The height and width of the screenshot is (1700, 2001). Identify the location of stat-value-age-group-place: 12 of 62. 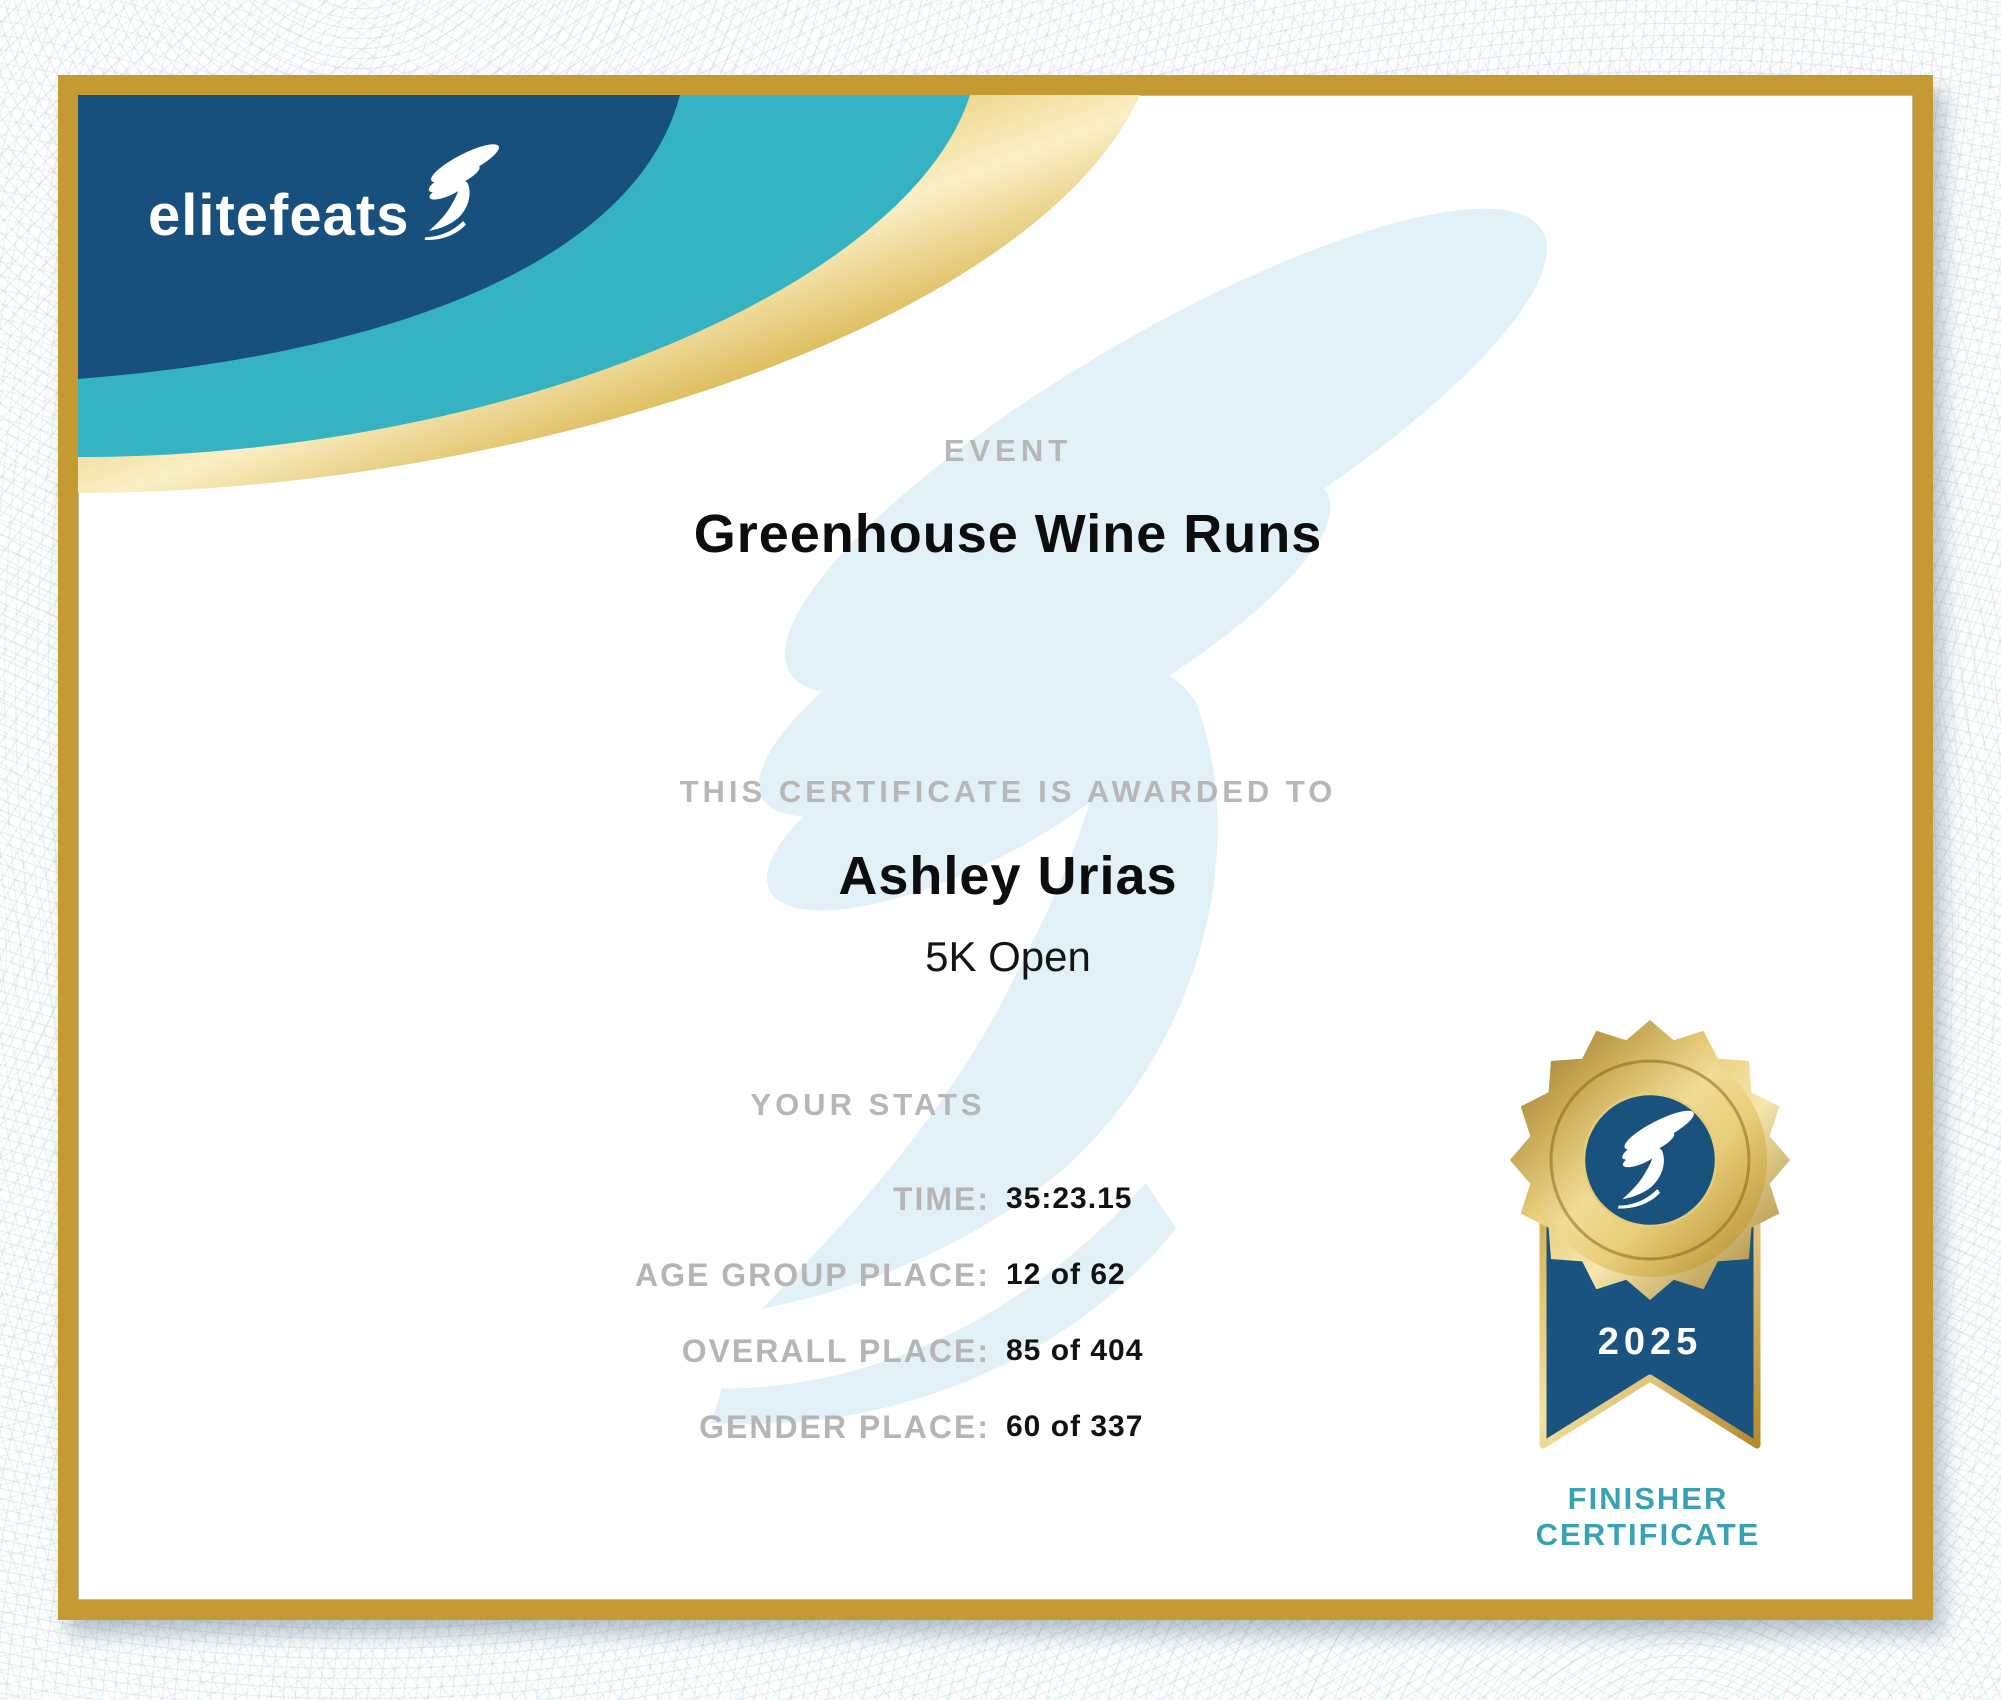
(1066, 1274).